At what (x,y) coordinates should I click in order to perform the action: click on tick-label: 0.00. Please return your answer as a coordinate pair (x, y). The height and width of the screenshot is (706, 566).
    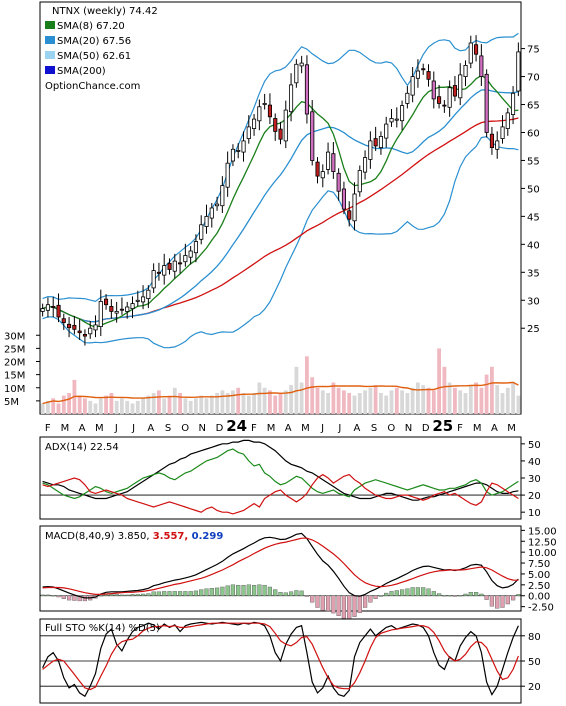
    Looking at the image, I should click on (539, 597).